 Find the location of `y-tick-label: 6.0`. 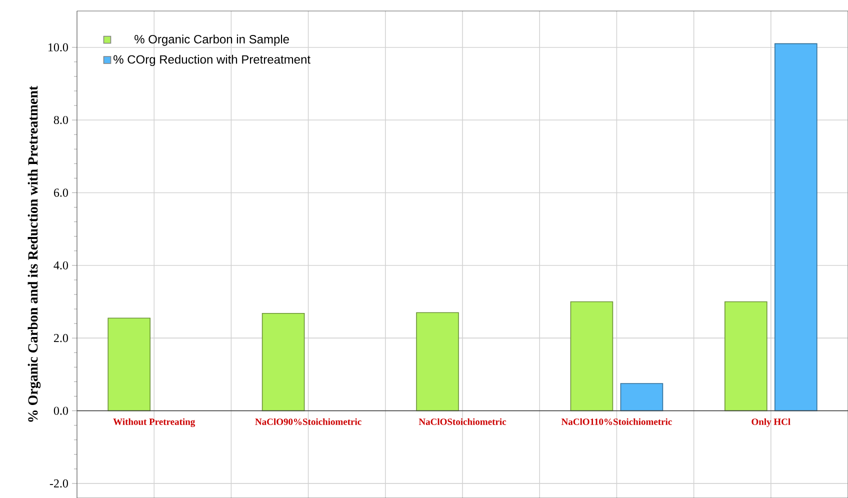

y-tick-label: 6.0 is located at coordinates (61, 192).